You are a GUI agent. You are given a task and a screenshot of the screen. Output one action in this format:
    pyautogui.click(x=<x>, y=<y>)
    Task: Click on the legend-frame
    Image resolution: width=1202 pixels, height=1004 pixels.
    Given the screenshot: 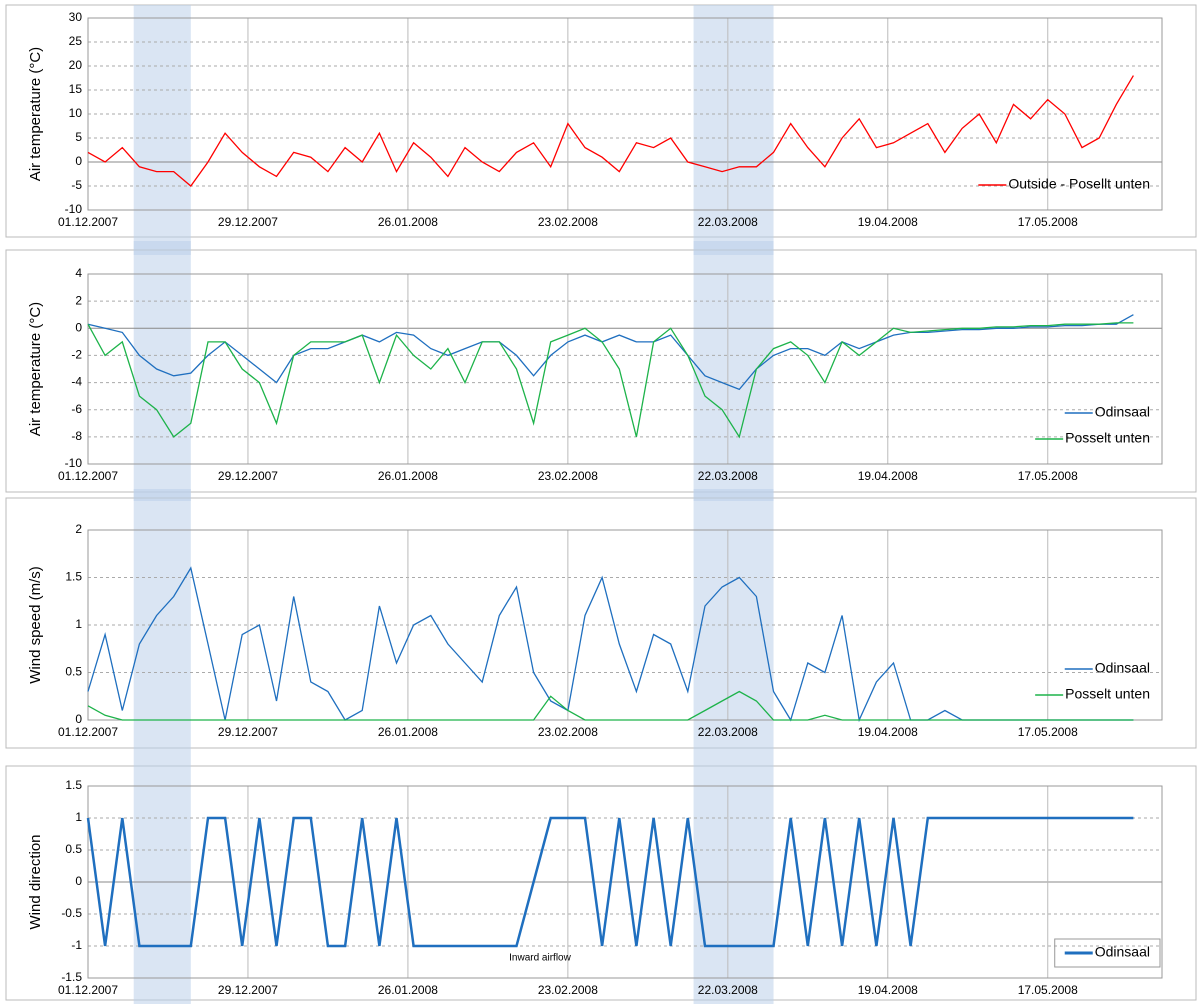 What is the action you would take?
    pyautogui.click(x=1107, y=953)
    